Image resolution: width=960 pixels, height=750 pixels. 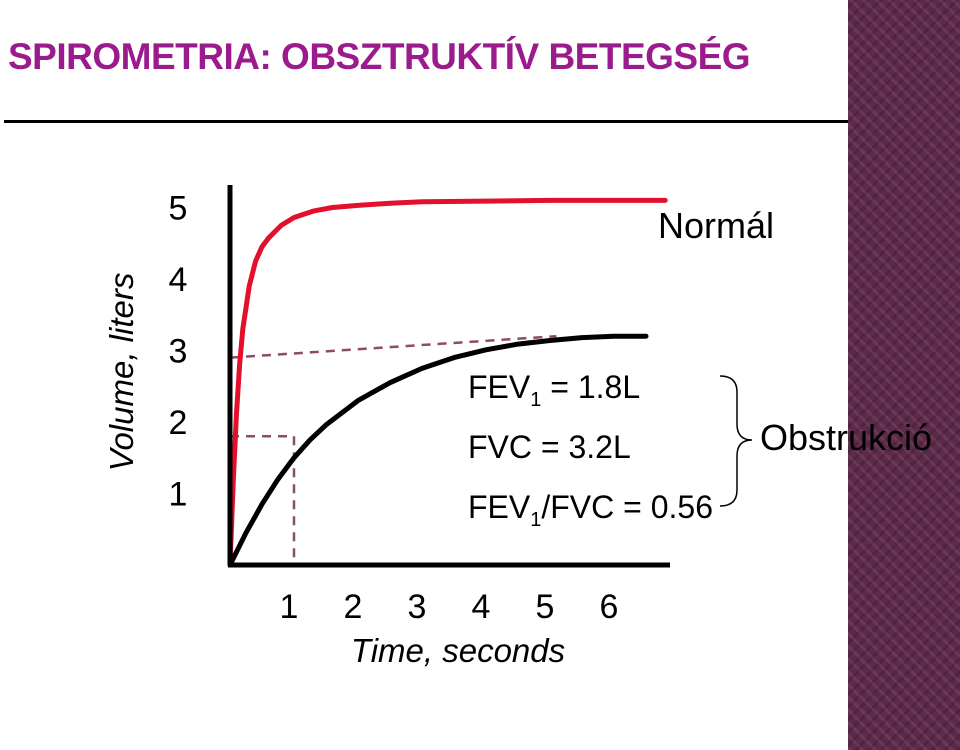 What do you see at coordinates (535, 520) in the screenshot?
I see `ratio-subscript: 1` at bounding box center [535, 520].